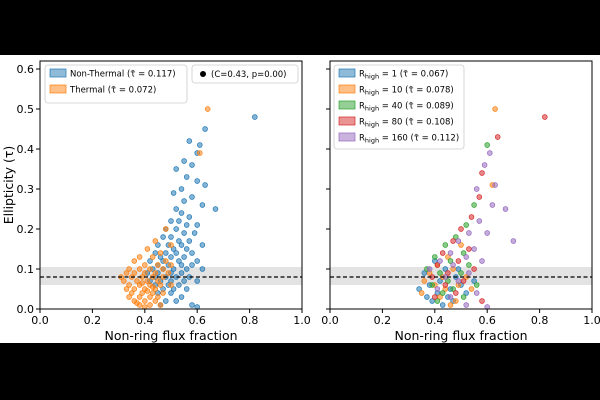  I want to click on legend-label-rhigh: Rhigh = 10 (τ̄ = 0.078), so click(406, 91).